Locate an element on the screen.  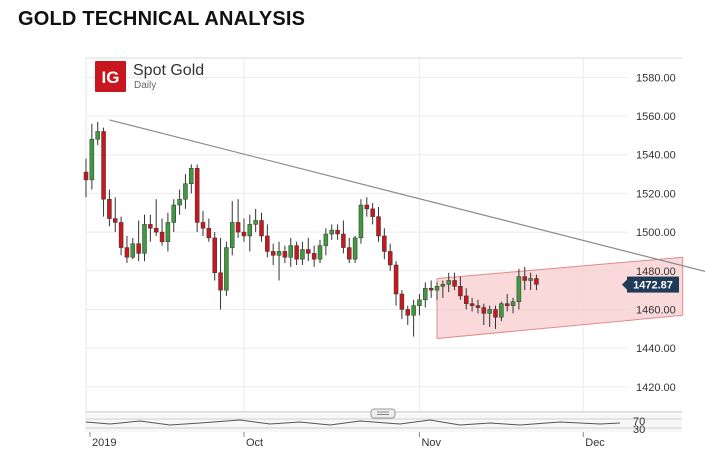
ig-logo: IG is located at coordinates (110, 76).